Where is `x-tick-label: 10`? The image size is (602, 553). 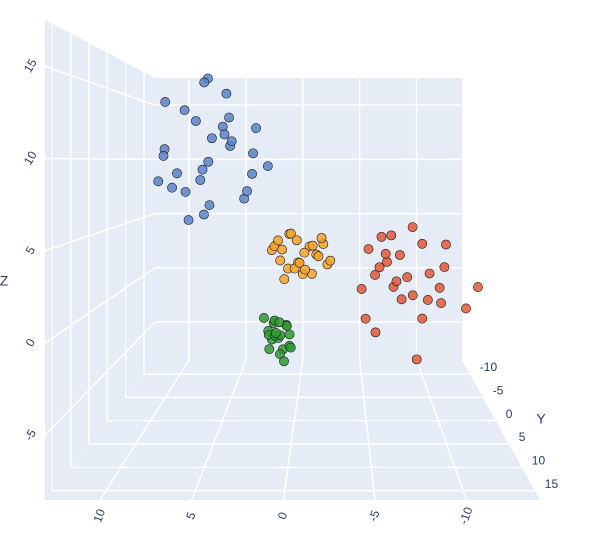
x-tick-label: 10 is located at coordinates (99, 516).